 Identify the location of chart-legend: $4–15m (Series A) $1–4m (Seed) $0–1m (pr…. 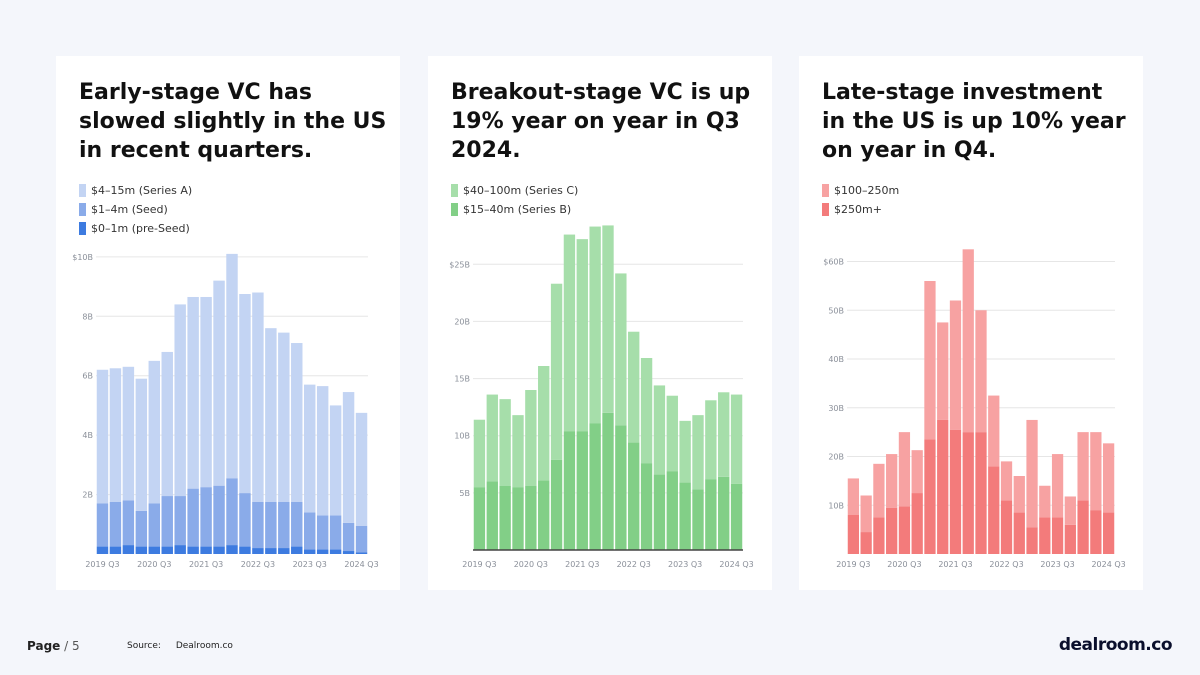
(135, 210).